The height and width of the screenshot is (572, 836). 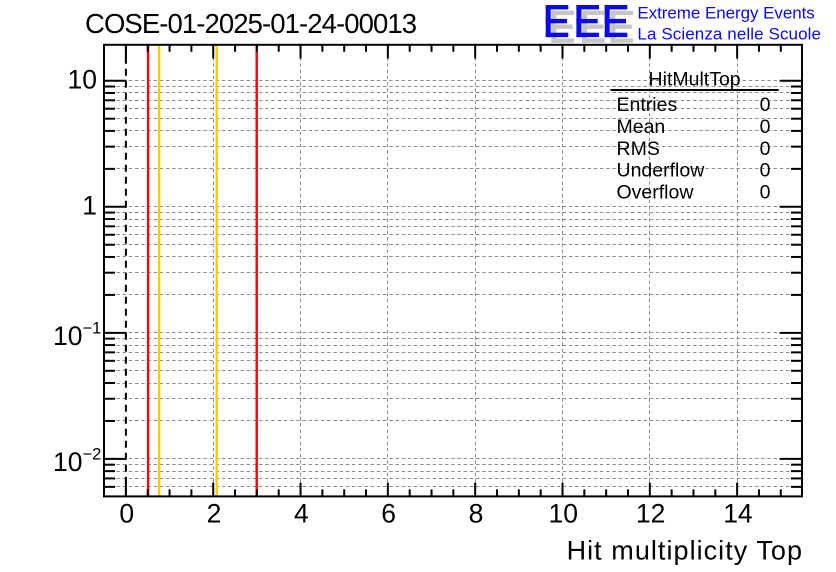 What do you see at coordinates (647, 105) in the screenshot?
I see `svg-text: Entries` at bounding box center [647, 105].